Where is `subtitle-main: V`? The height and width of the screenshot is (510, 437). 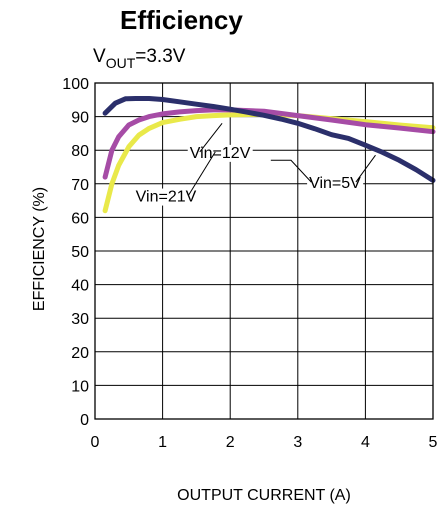 subtitle-main: V is located at coordinates (99, 56).